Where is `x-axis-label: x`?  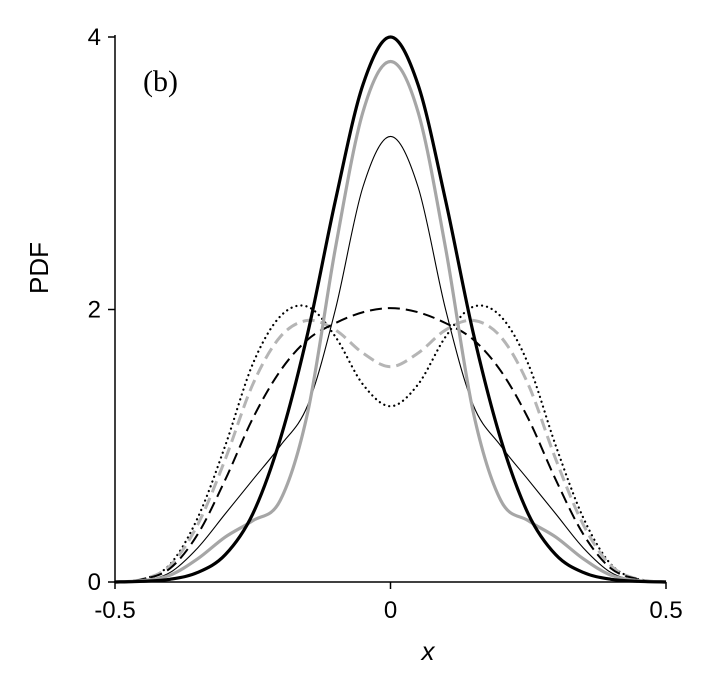
x-axis-label: x is located at coordinates (428, 651).